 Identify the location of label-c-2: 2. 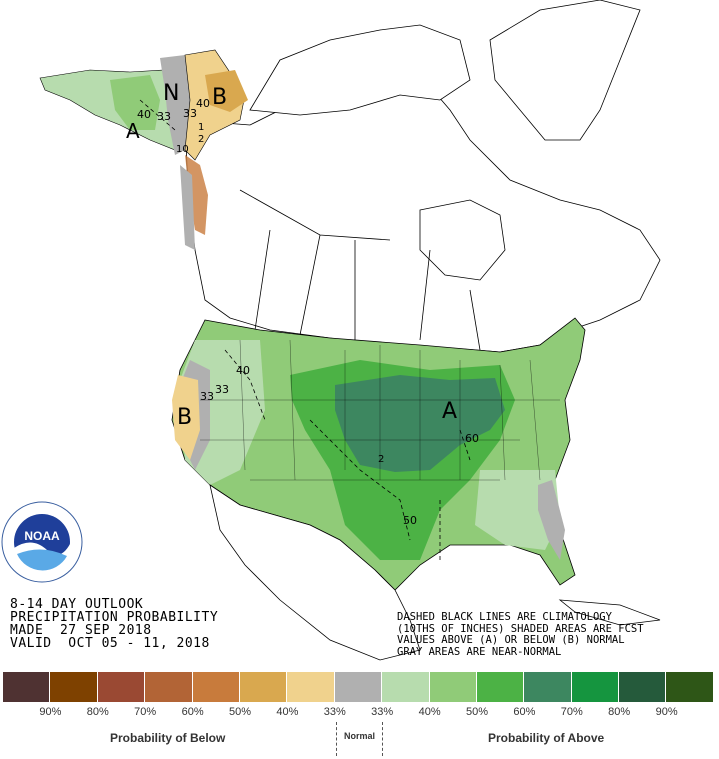
(381, 459).